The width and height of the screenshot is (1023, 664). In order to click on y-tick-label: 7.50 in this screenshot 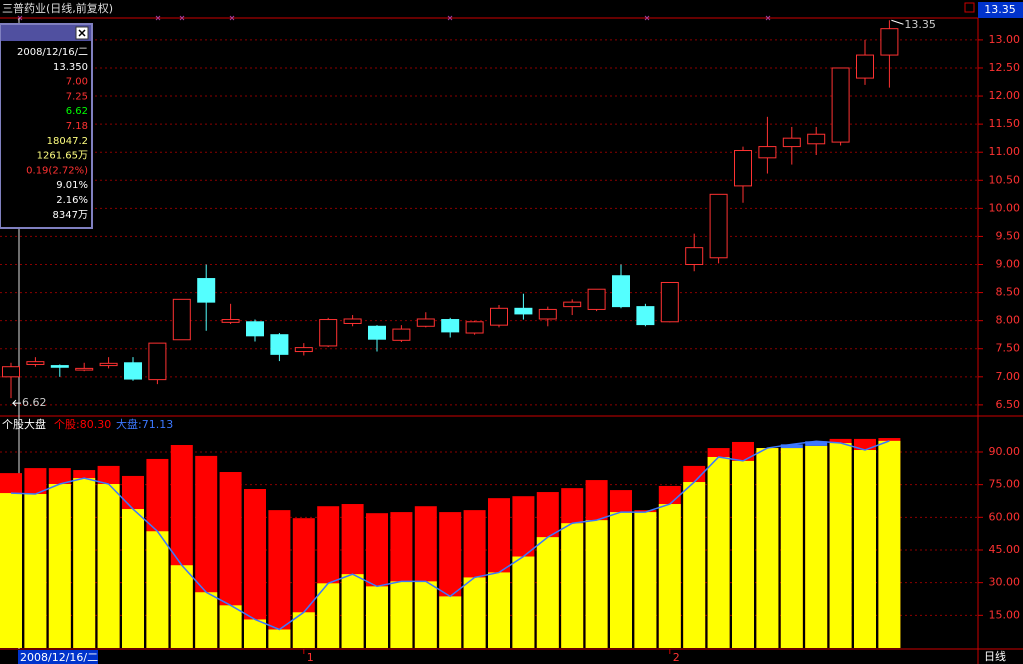, I will do `click(1008, 348)`.